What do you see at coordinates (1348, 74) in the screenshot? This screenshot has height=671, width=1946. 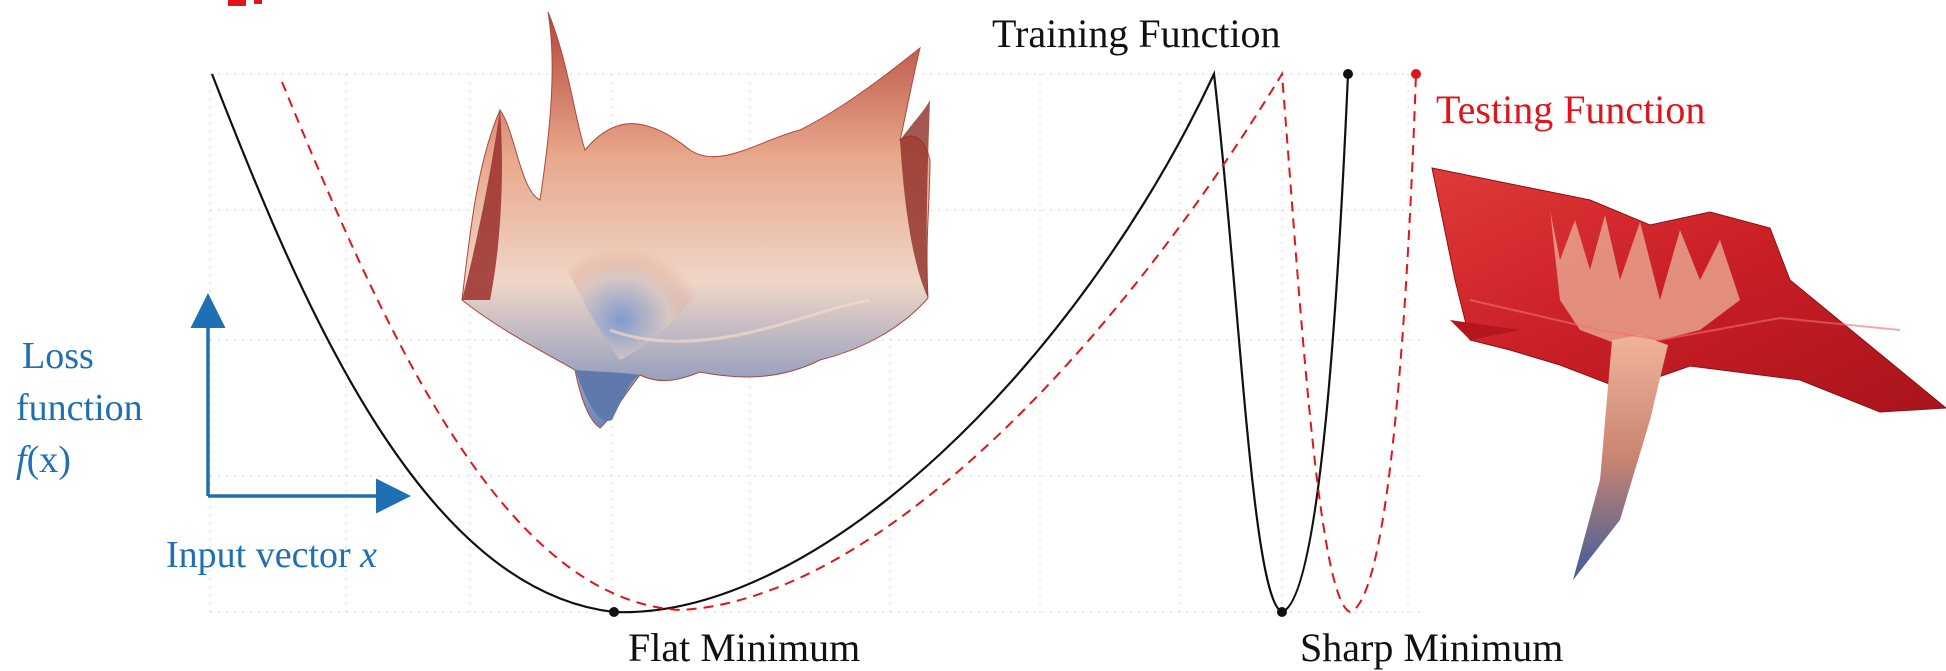 I see `training-curve-endpoint` at bounding box center [1348, 74].